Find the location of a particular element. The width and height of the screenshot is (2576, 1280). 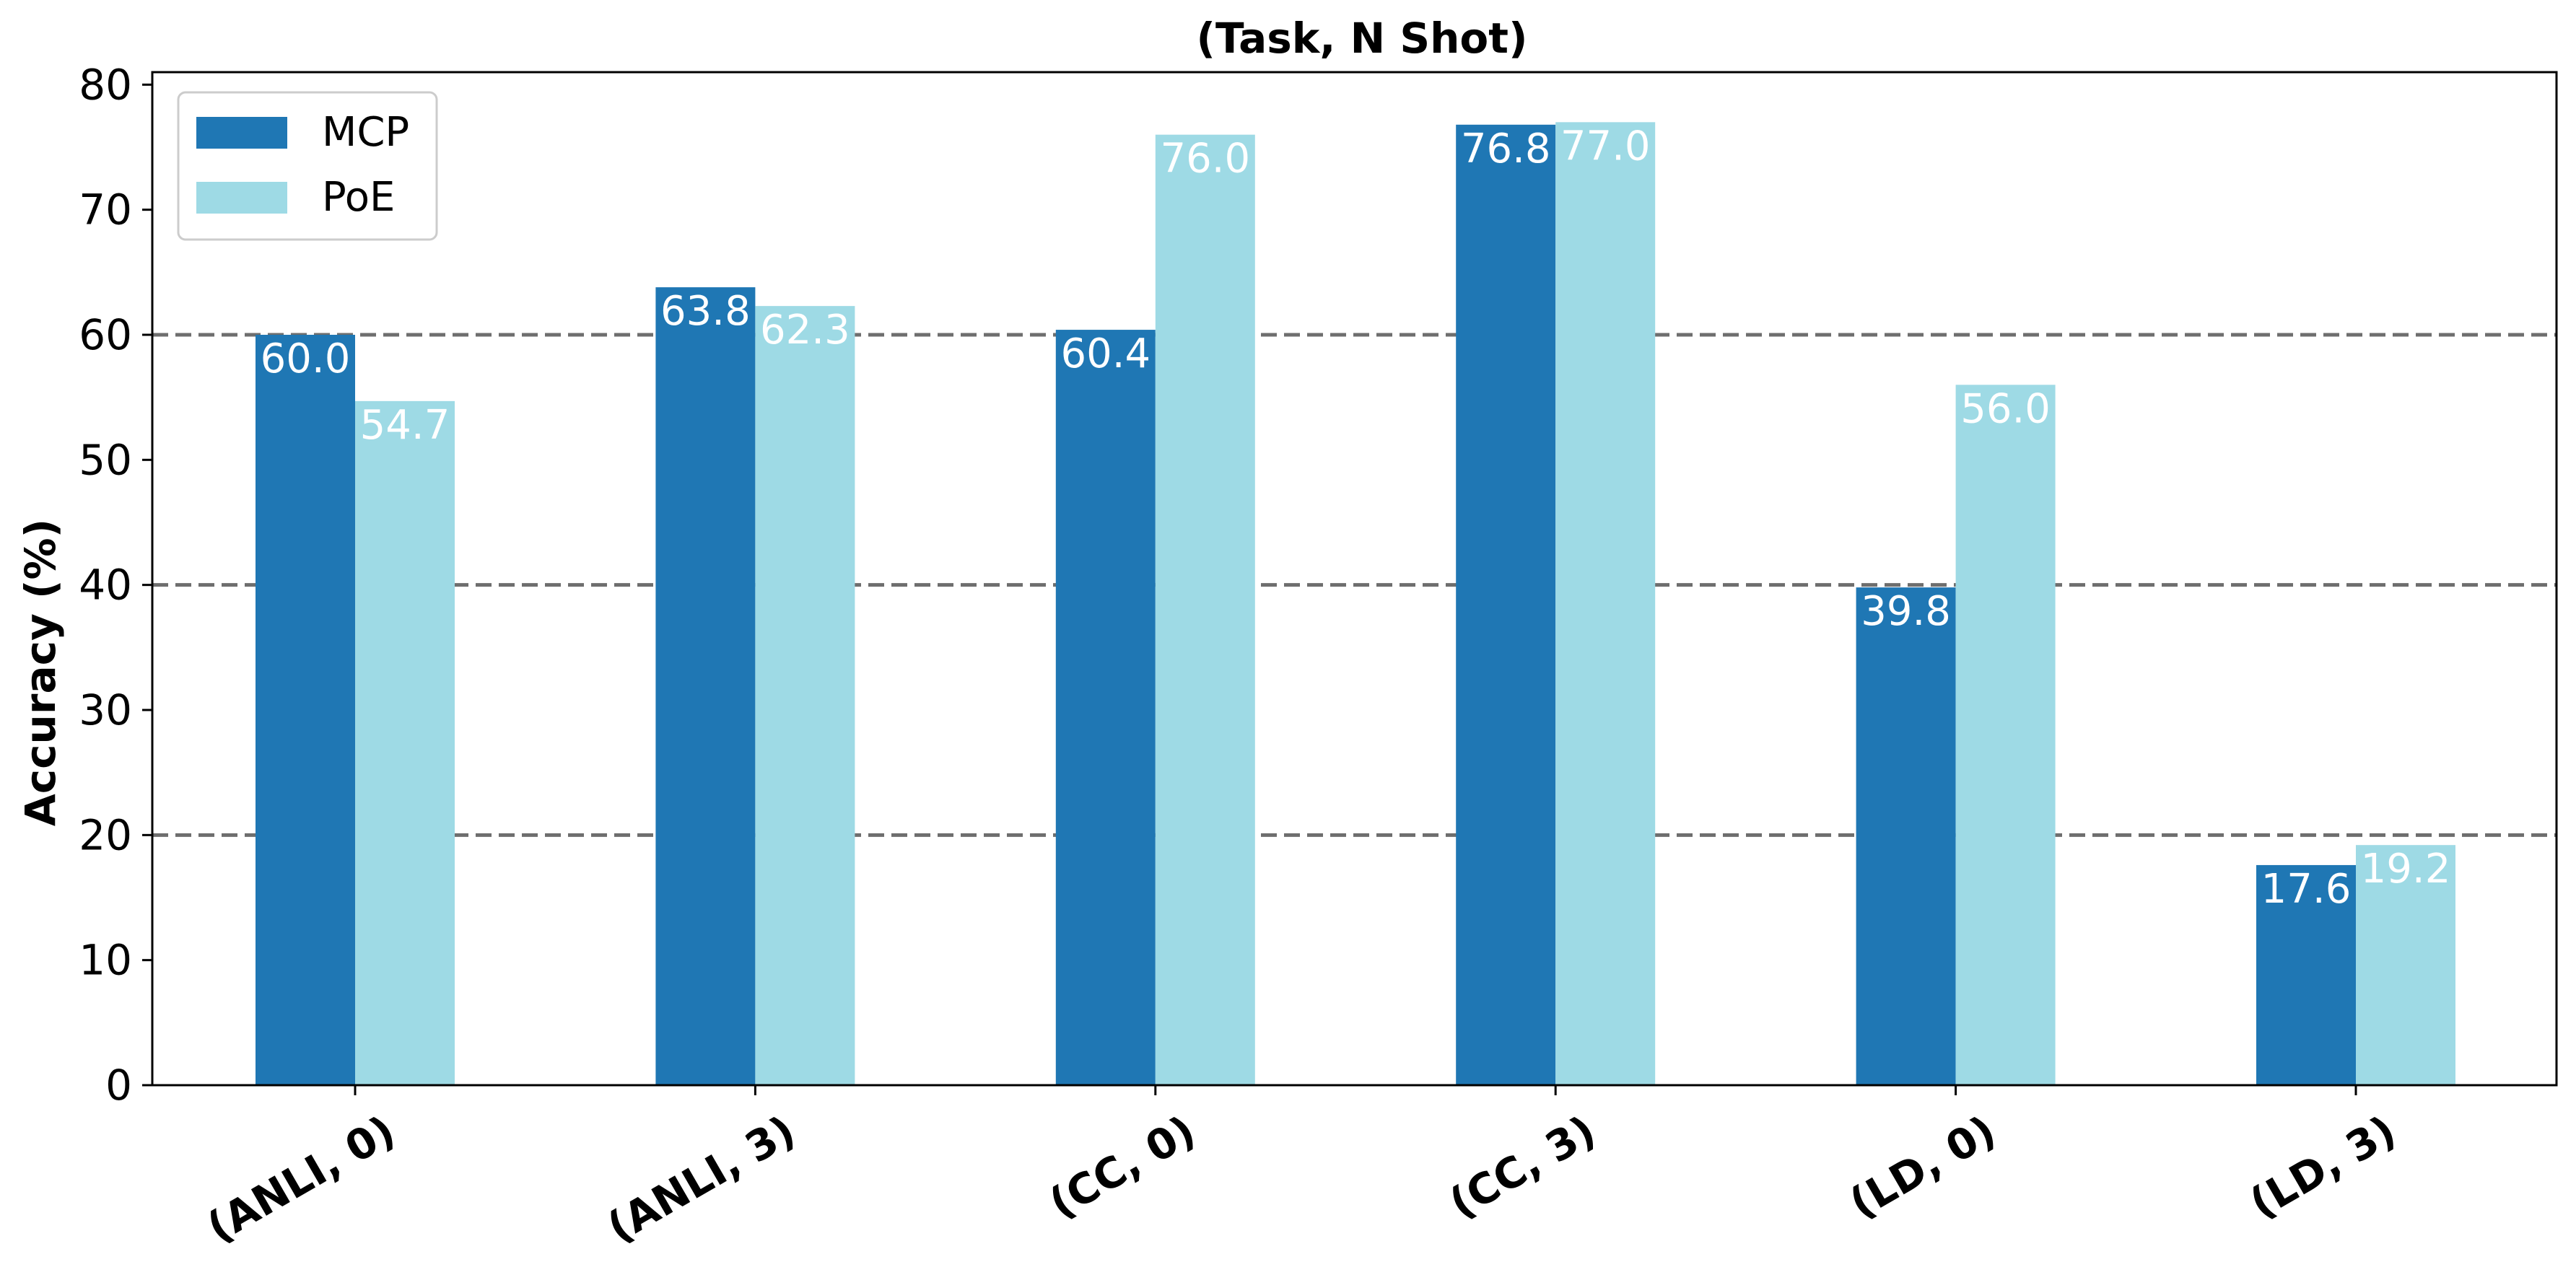

y-tick-label-80: 80 is located at coordinates (105, 84).